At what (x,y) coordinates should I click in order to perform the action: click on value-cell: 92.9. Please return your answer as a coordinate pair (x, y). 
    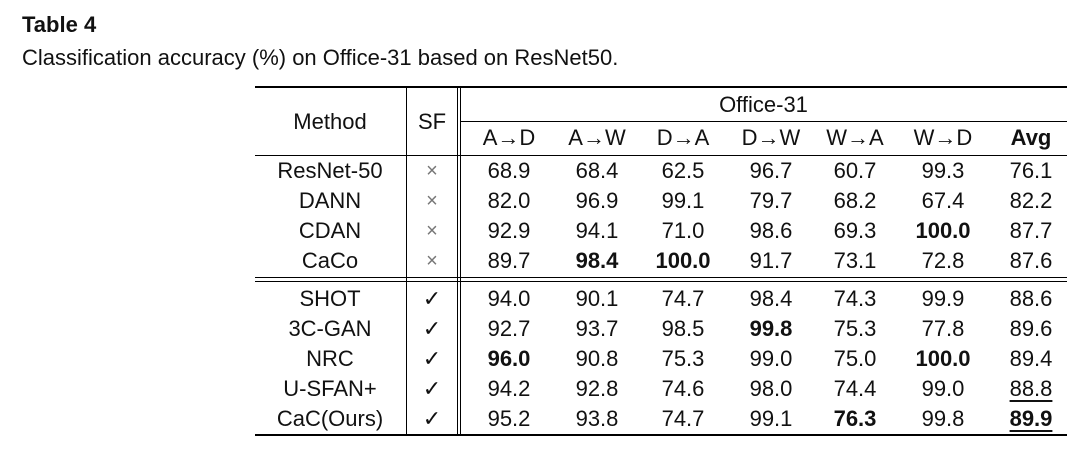
    Looking at the image, I should click on (509, 230).